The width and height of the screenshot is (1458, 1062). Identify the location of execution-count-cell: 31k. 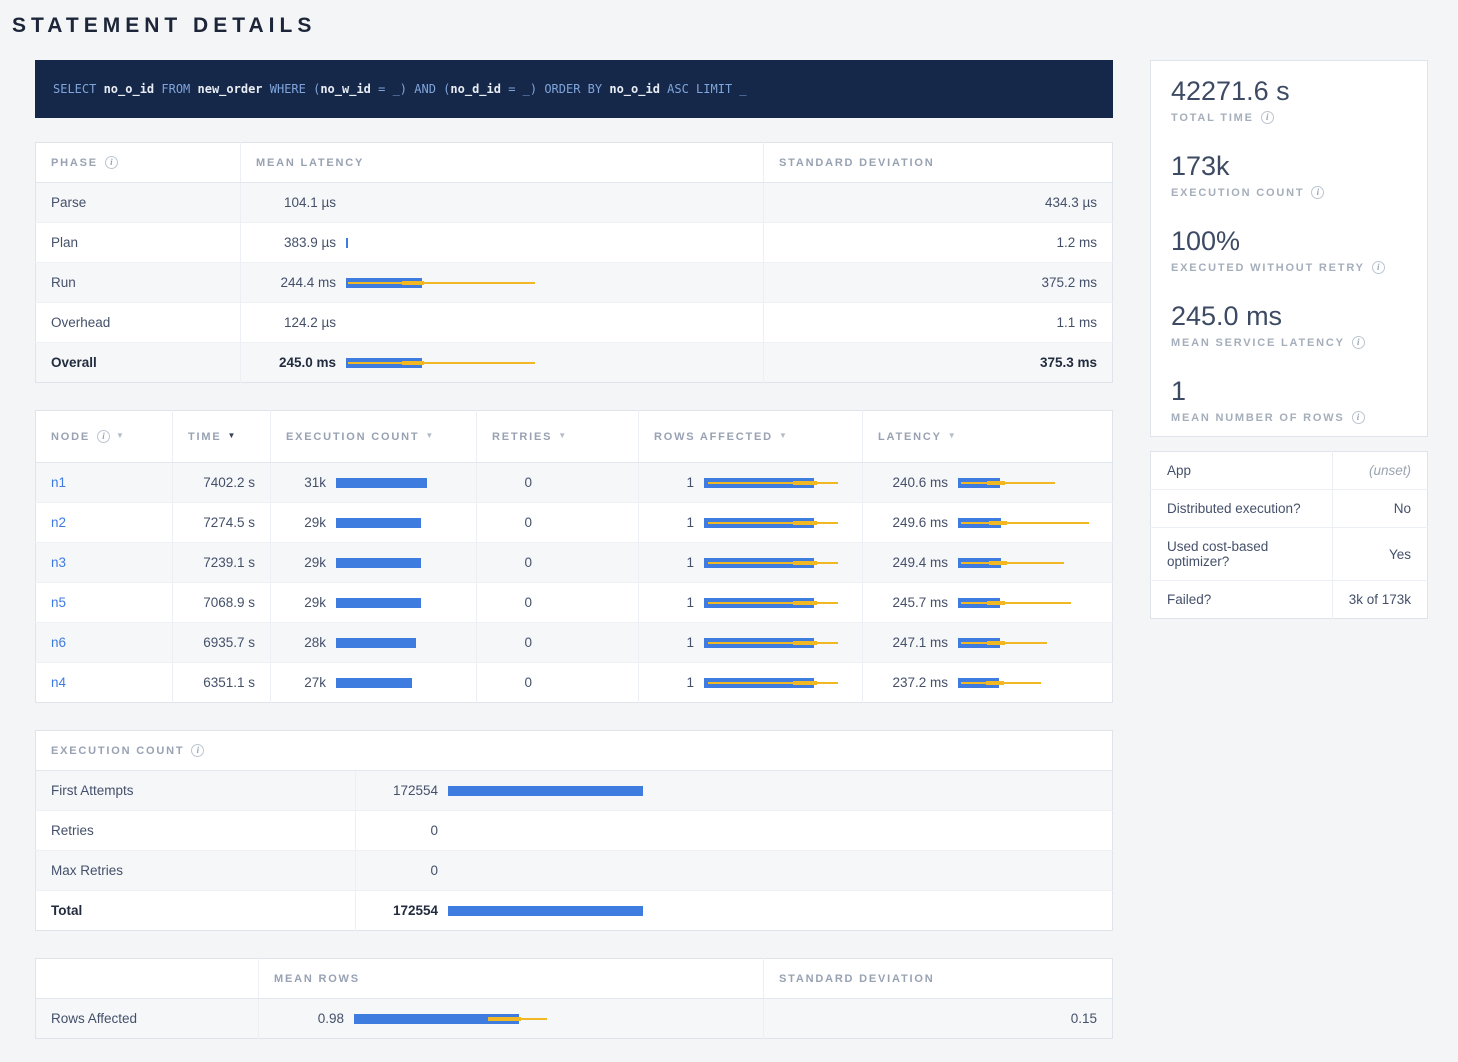
(373, 482).